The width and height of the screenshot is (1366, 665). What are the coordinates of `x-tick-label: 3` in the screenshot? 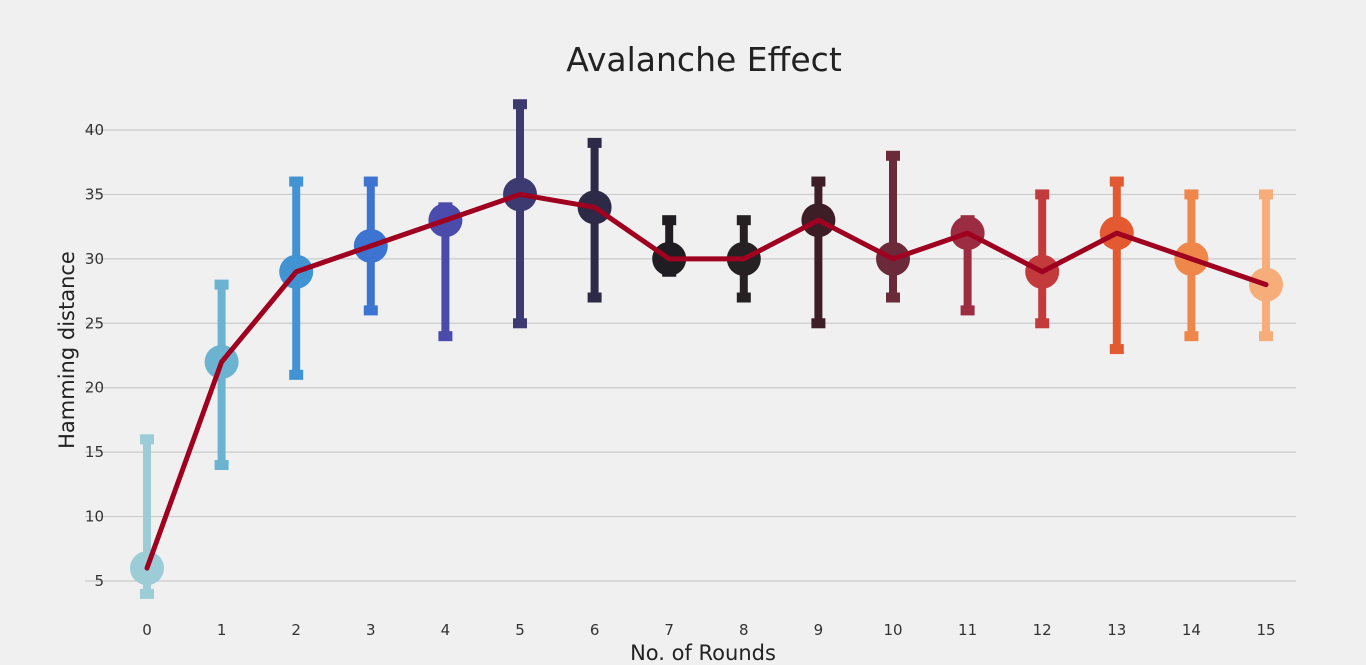 It's located at (371, 630).